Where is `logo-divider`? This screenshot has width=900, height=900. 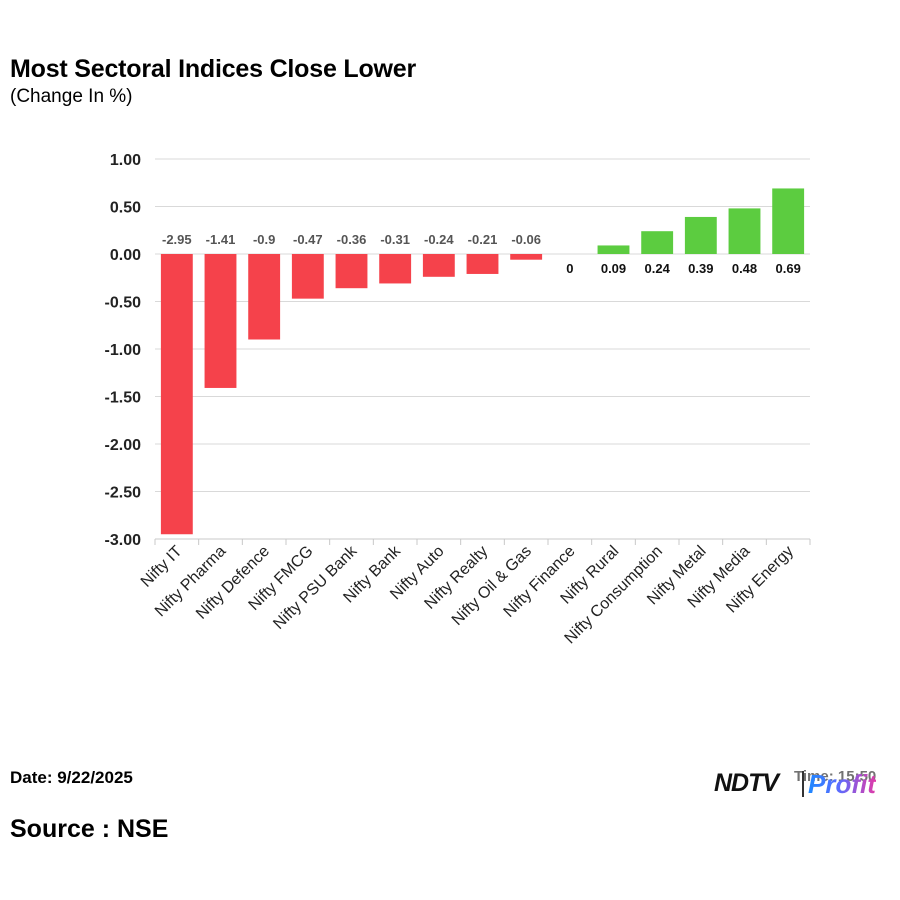 logo-divider is located at coordinates (803, 784).